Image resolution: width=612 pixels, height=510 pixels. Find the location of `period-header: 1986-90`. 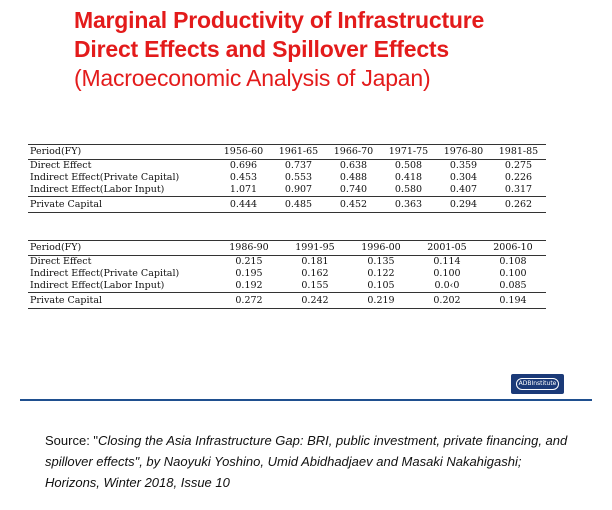

period-header: 1986-90 is located at coordinates (249, 248).